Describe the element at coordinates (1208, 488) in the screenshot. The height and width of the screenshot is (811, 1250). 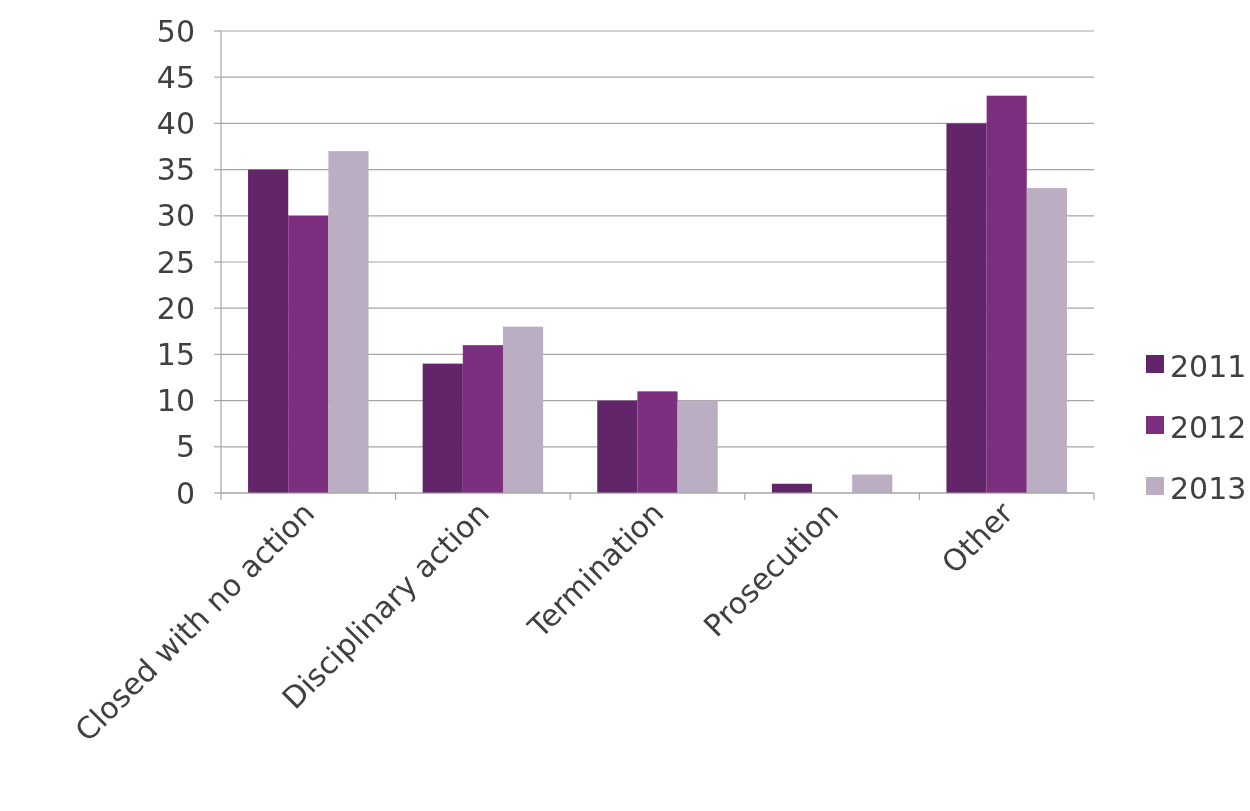
I see `legend-label: 2013` at that location.